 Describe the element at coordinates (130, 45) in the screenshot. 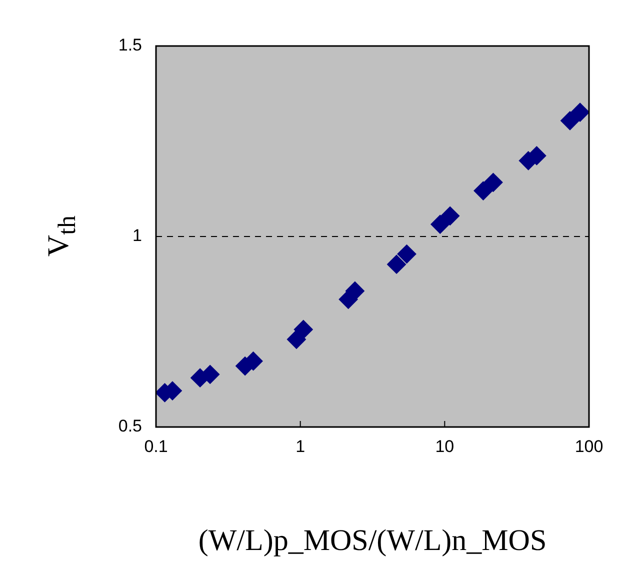

I see `y-tick-label: 1.5` at that location.